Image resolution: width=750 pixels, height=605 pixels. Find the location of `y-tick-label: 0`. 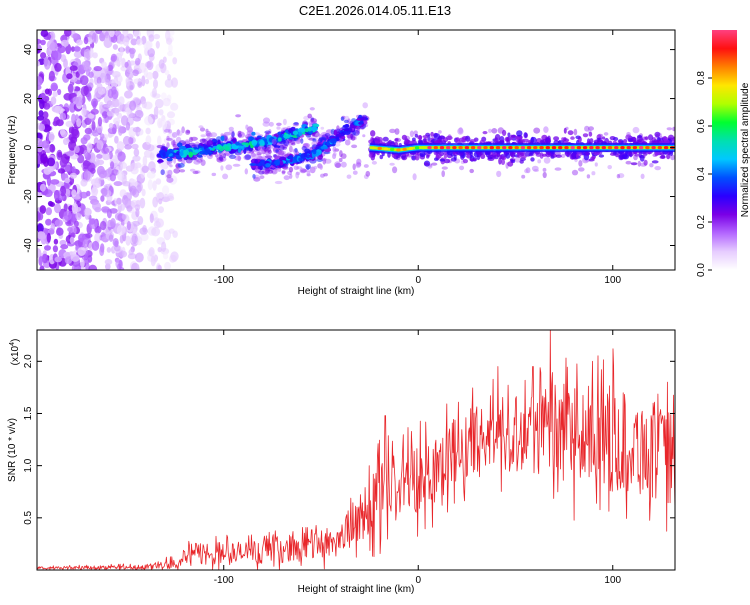

y-tick-label: 0 is located at coordinates (28, 147).